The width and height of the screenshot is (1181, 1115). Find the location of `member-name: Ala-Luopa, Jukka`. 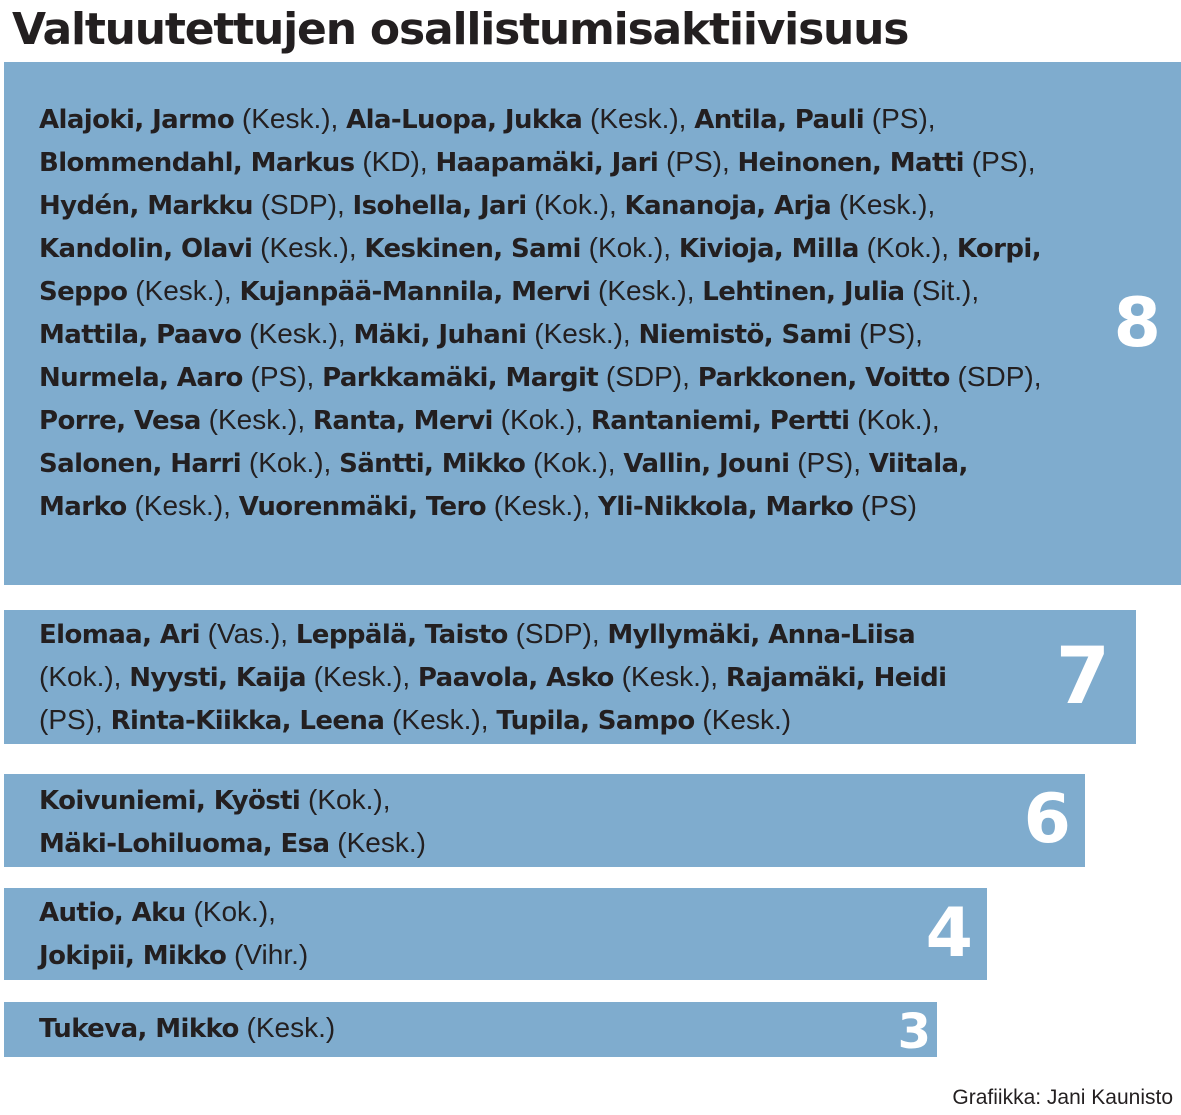

member-name: Ala-Luopa, Jukka is located at coordinates (464, 120).